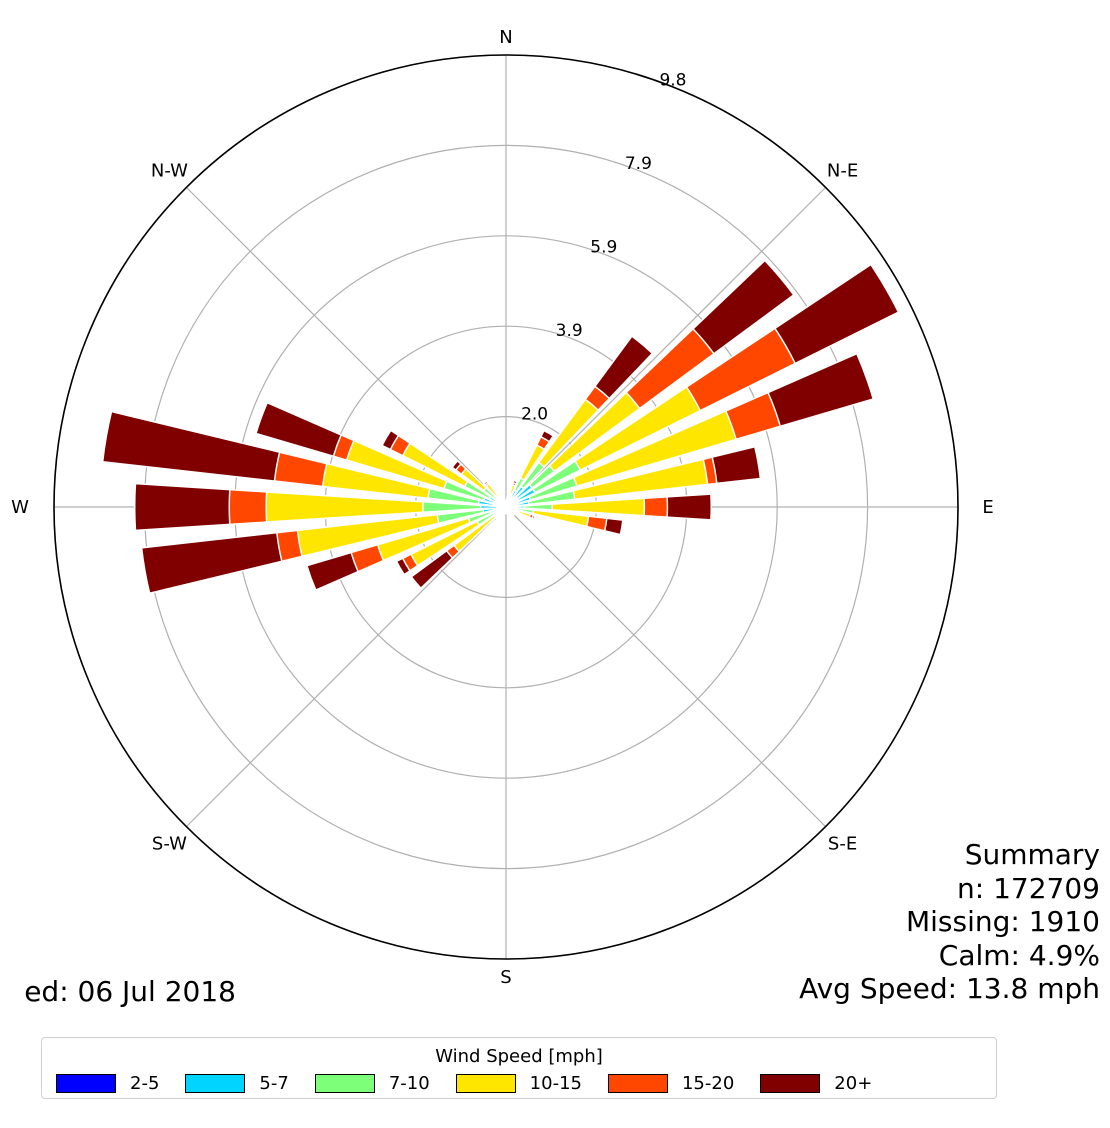  I want to click on direction-label-s-w: S-W, so click(169, 844).